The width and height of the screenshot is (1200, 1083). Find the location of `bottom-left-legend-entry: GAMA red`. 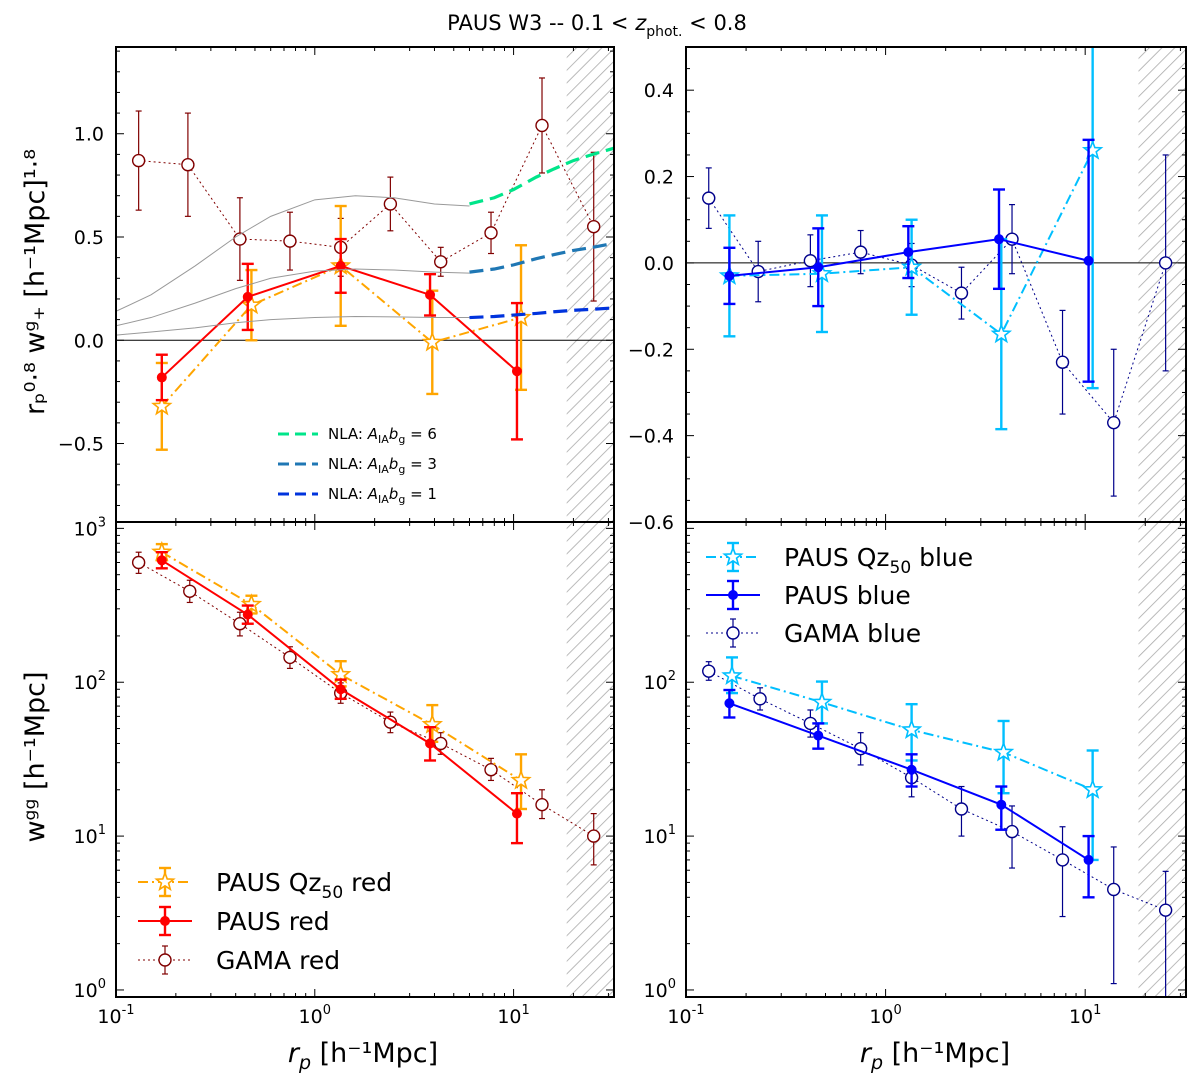

bottom-left-legend-entry: GAMA red is located at coordinates (239, 960).